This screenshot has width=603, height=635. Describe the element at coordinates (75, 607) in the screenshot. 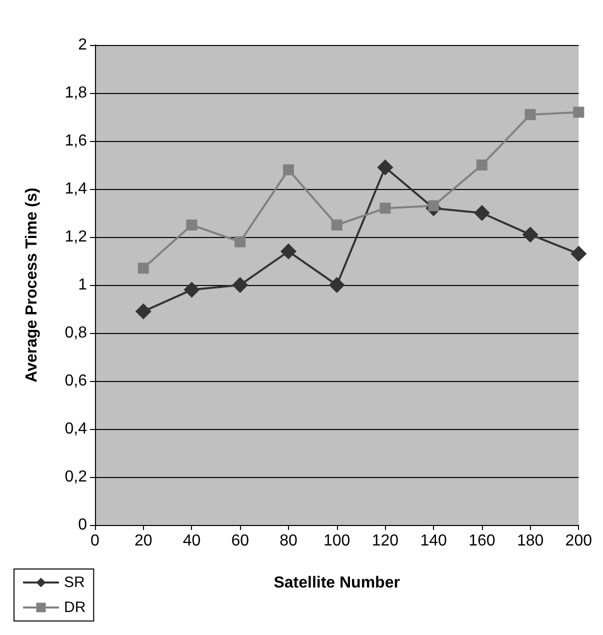

I see `legend-label: DR` at that location.